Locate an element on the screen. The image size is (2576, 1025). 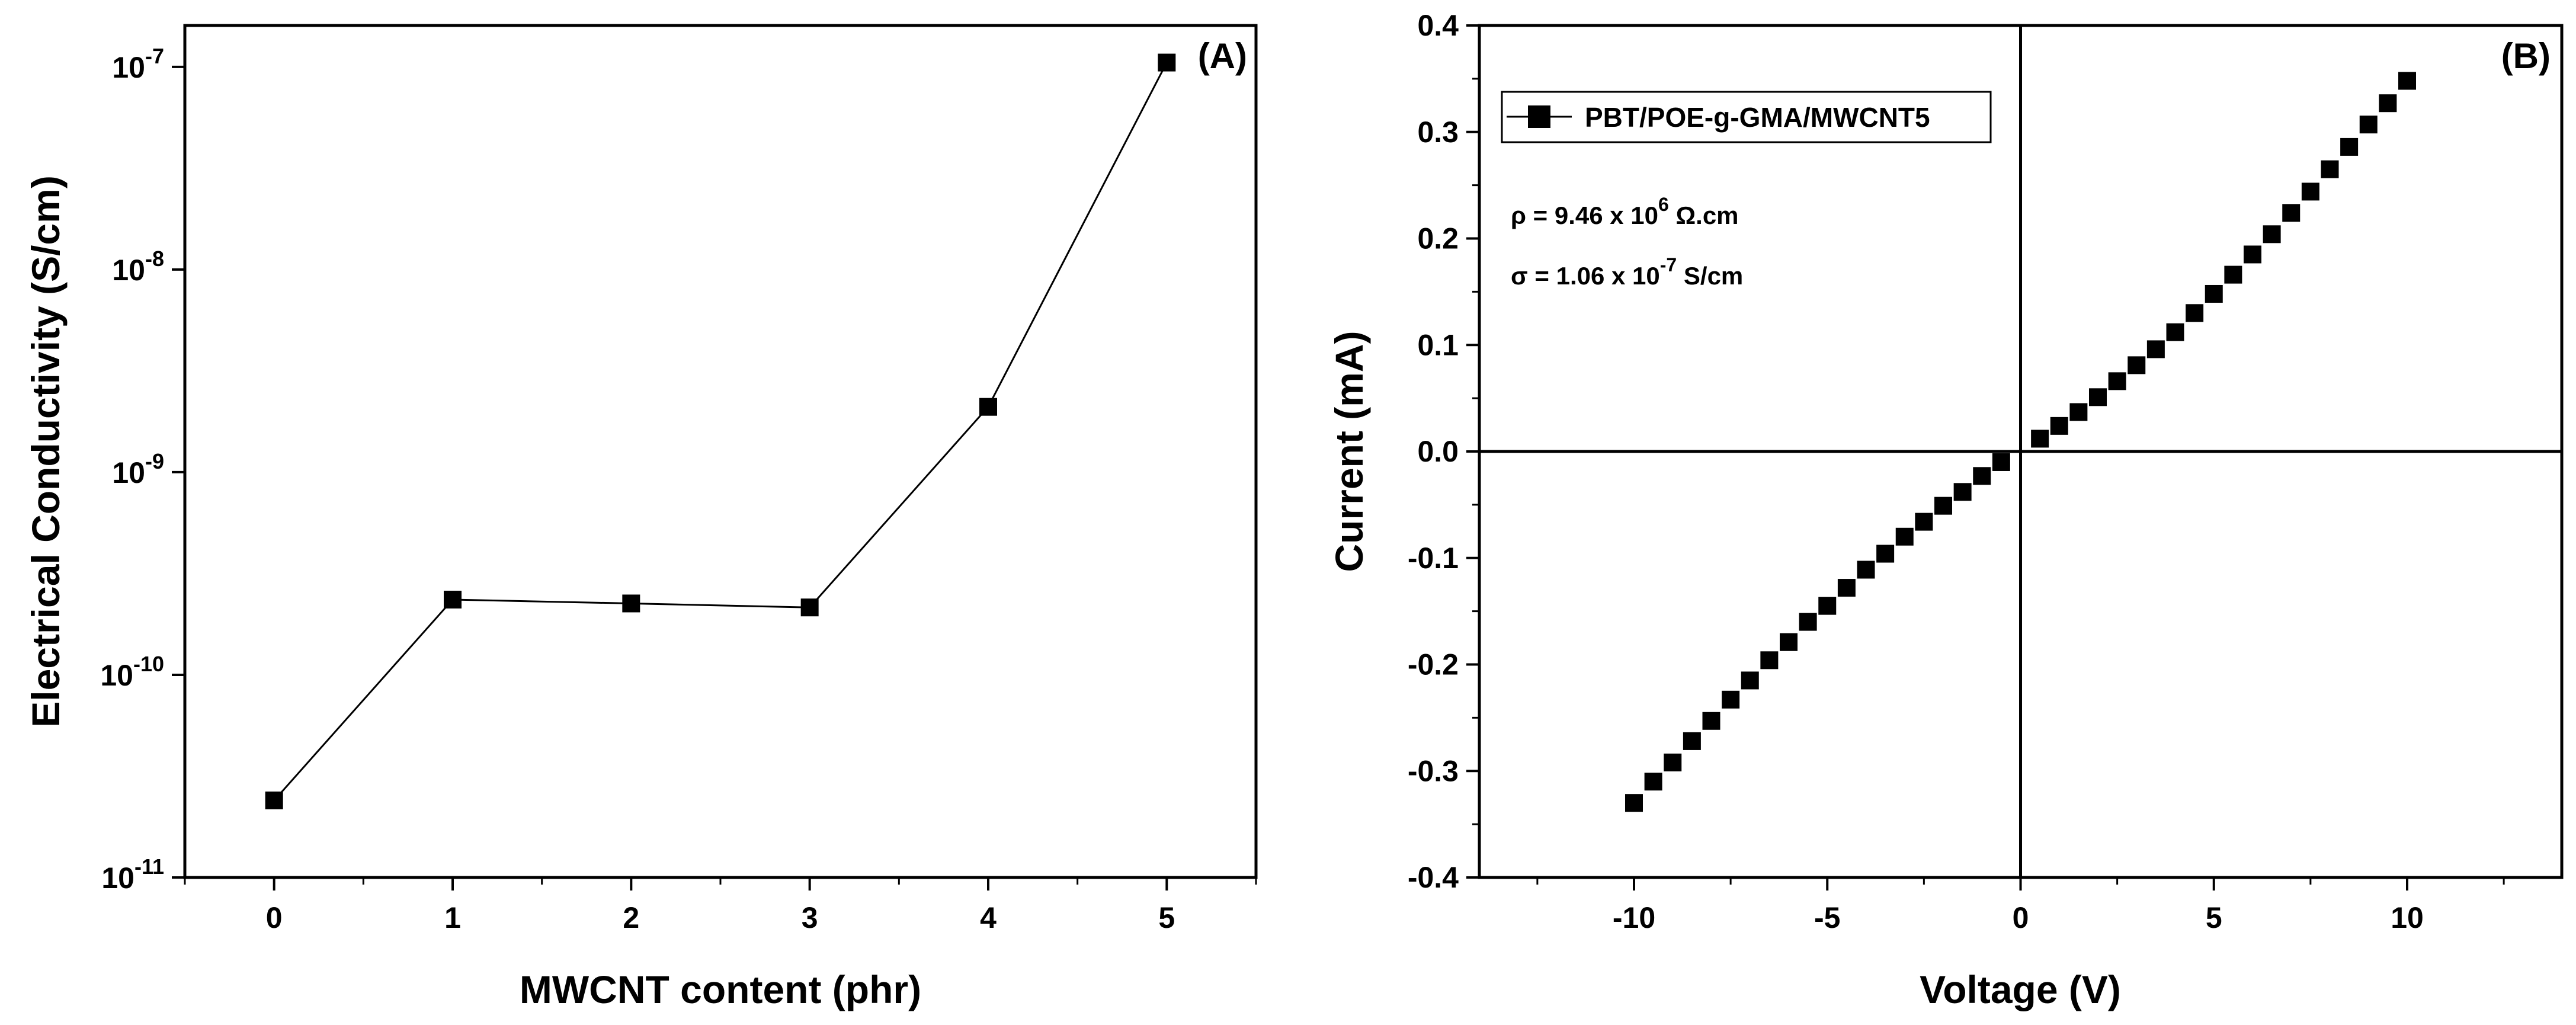
panel-a-x-tick-label: 2 is located at coordinates (631, 917).